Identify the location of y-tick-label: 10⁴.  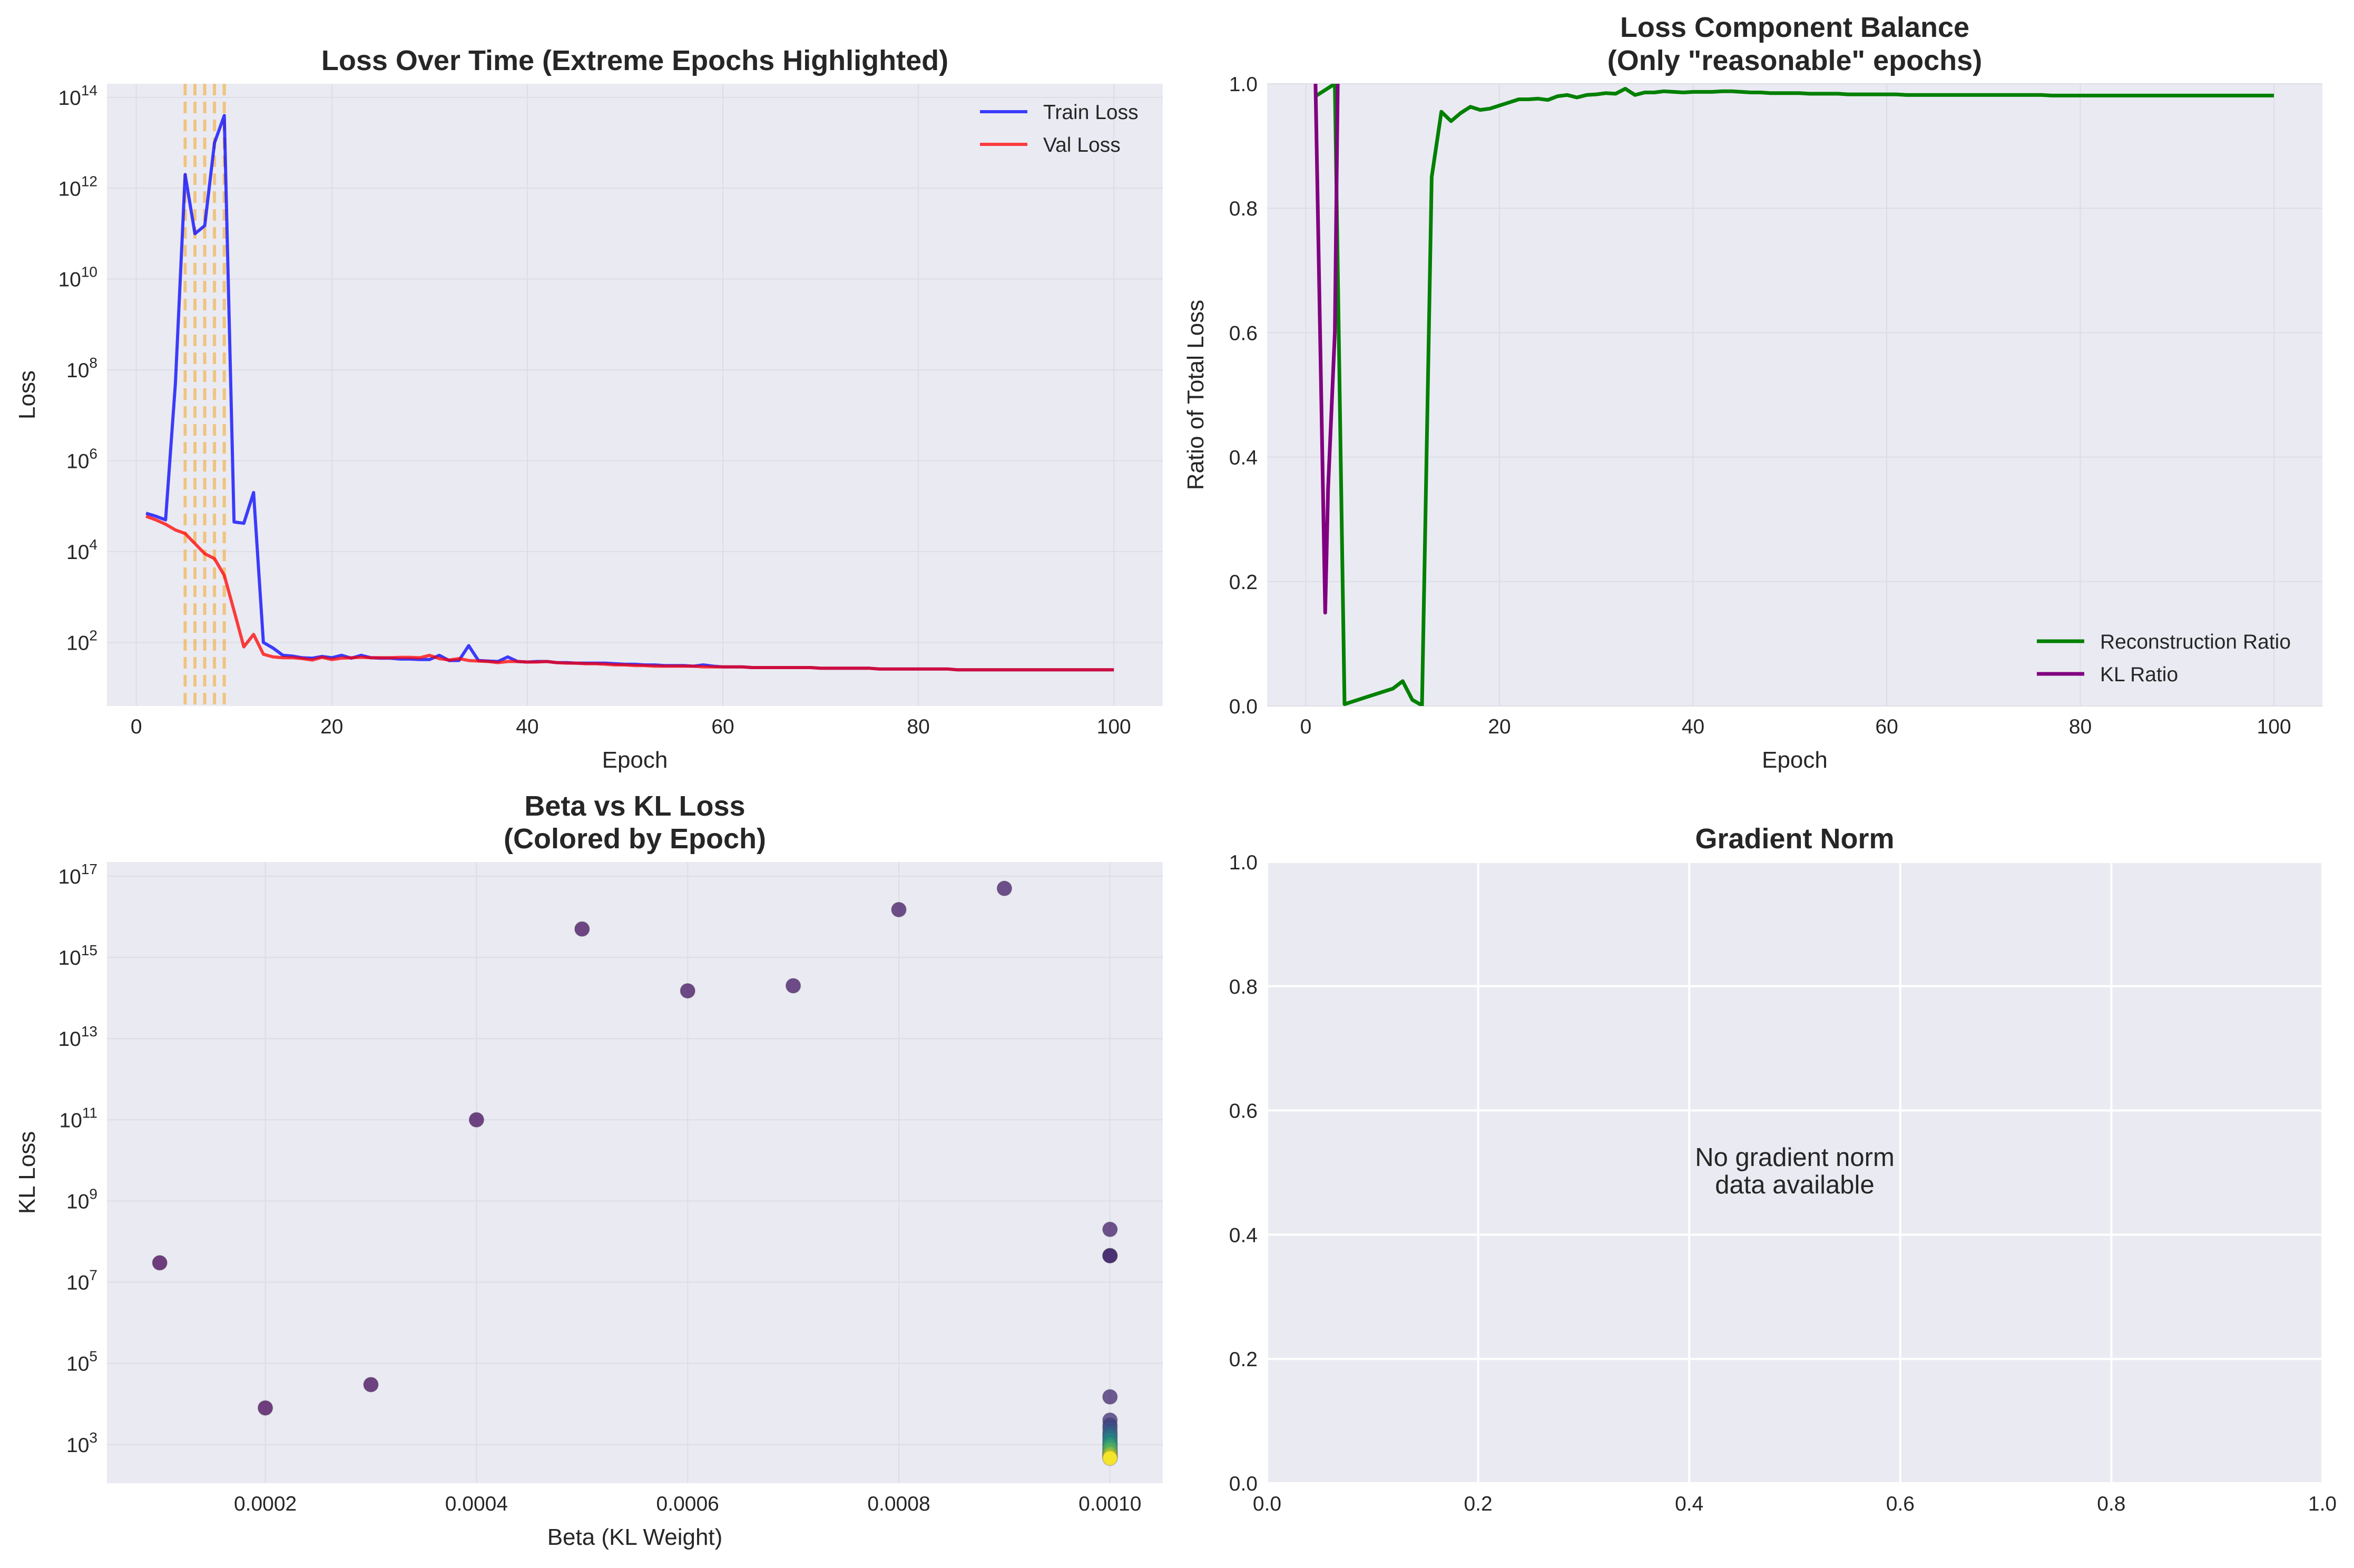
(81, 550).